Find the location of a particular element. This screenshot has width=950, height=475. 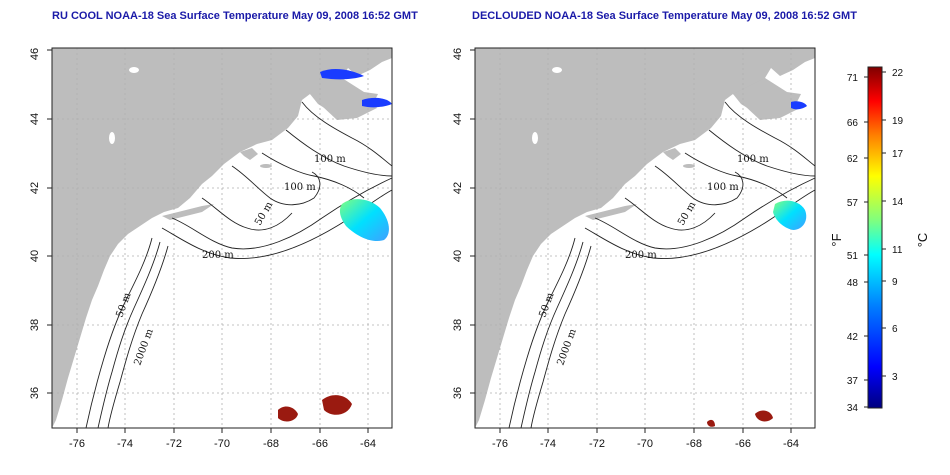

colorbar-f-tick: 48 is located at coordinates (853, 283).